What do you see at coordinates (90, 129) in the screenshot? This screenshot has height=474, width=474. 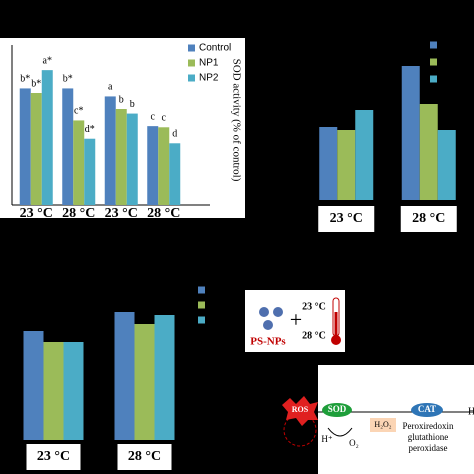 I see `value-label: d*` at bounding box center [90, 129].